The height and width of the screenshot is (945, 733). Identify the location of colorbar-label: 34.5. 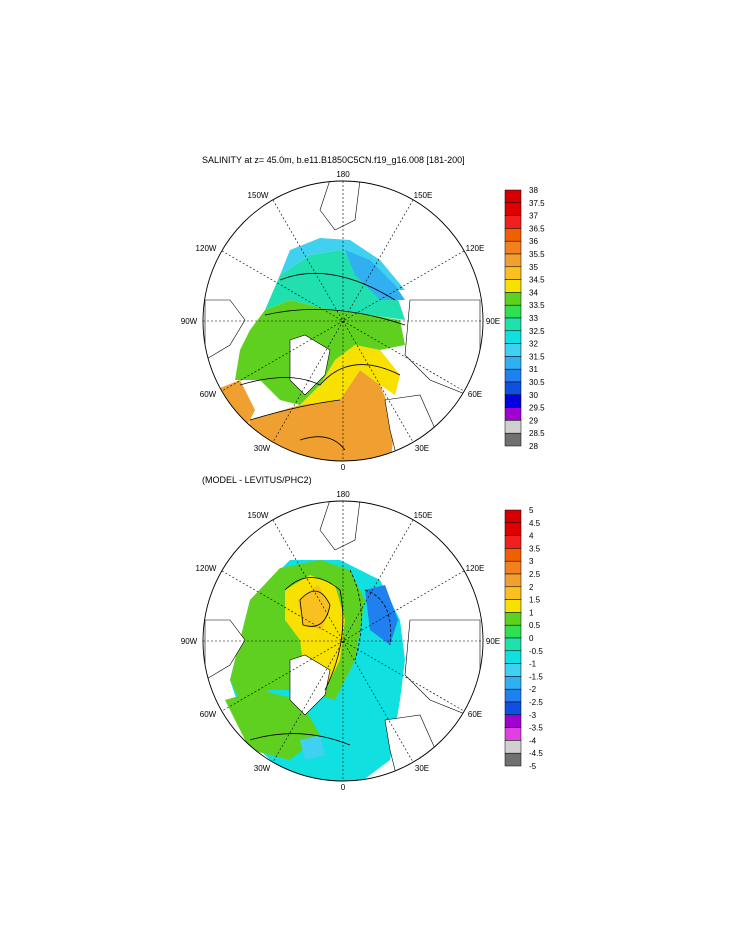
(537, 280).